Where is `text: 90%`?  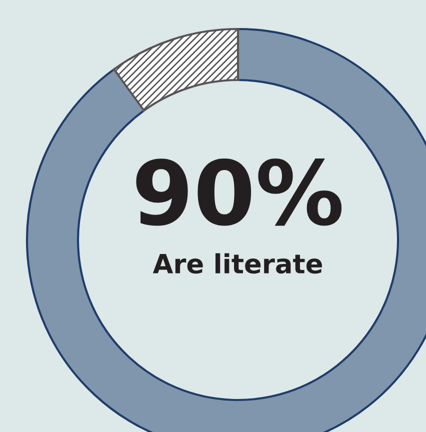
text: 90% is located at coordinates (239, 192).